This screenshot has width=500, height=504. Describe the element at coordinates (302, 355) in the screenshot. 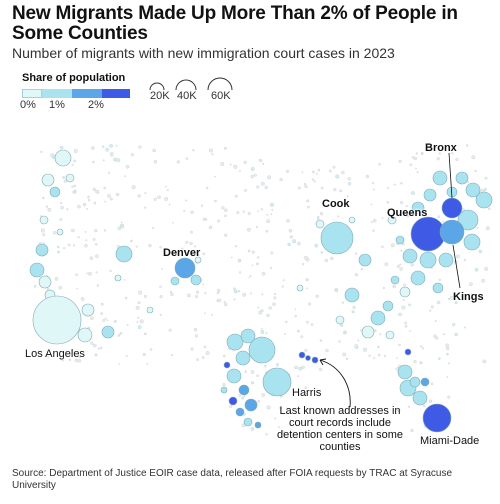

I see `bubble-detention` at that location.